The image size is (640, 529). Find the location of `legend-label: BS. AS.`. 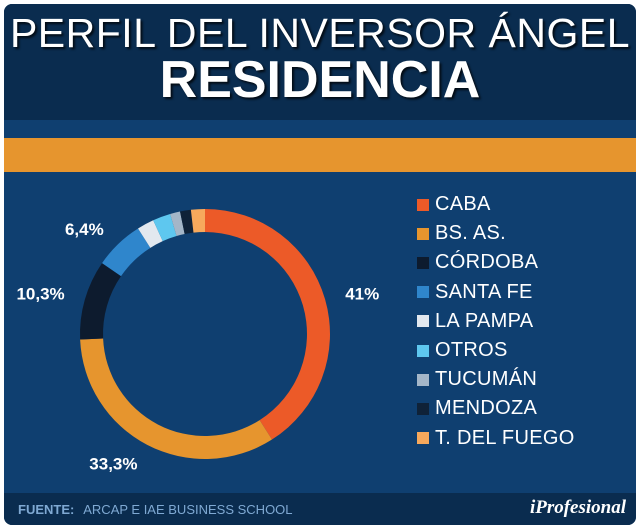

legend-label: BS. AS. is located at coordinates (471, 233).